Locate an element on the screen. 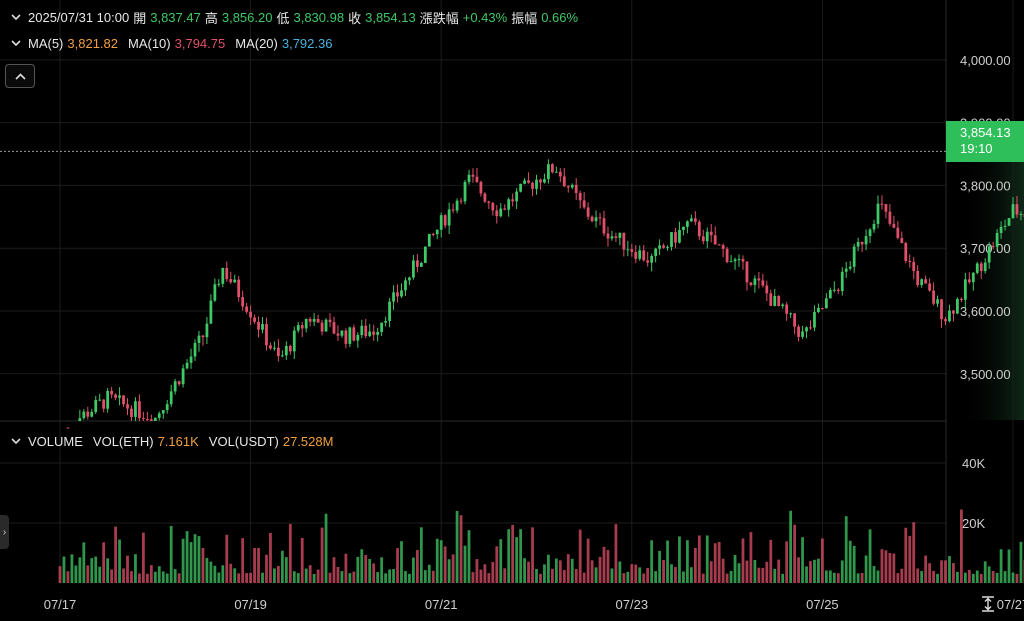  collapse-legend-button is located at coordinates (20, 76).